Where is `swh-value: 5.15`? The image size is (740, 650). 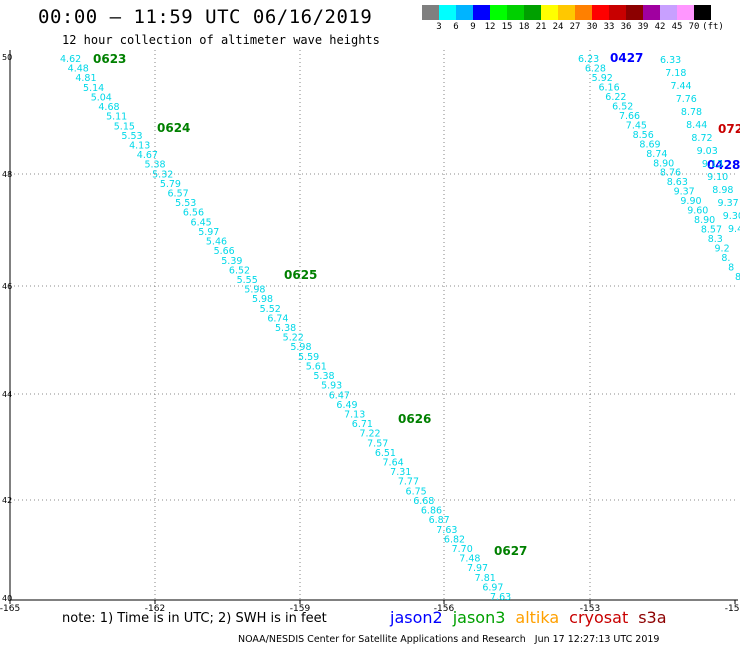
swh-value: 5.15 is located at coordinates (124, 126).